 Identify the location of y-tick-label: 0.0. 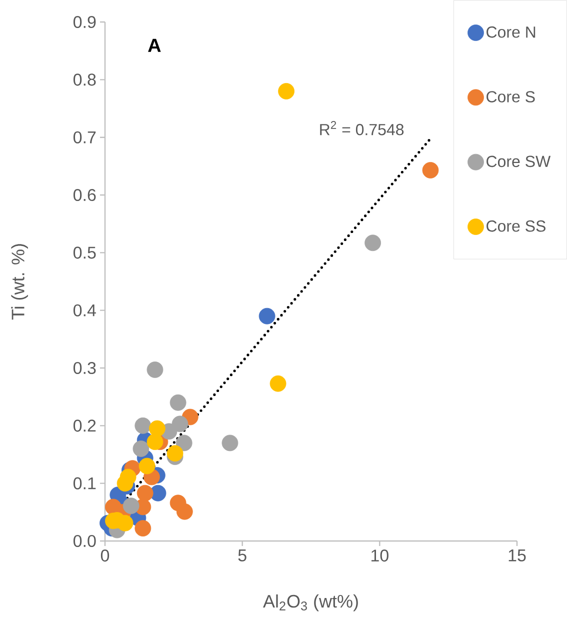
(84, 541).